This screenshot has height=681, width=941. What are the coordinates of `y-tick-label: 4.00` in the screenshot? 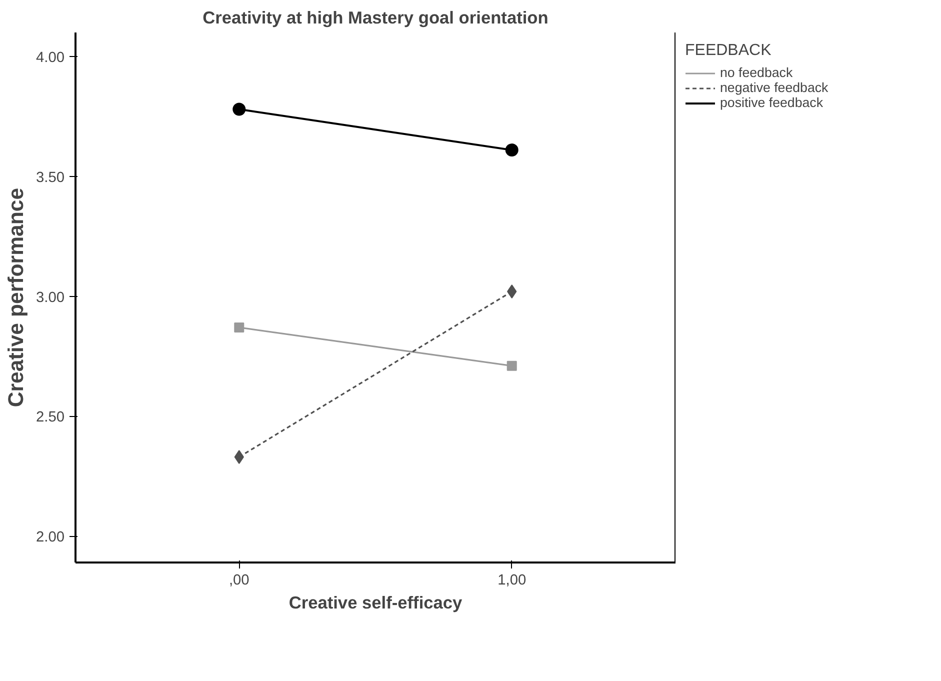 It's located at (50, 58).